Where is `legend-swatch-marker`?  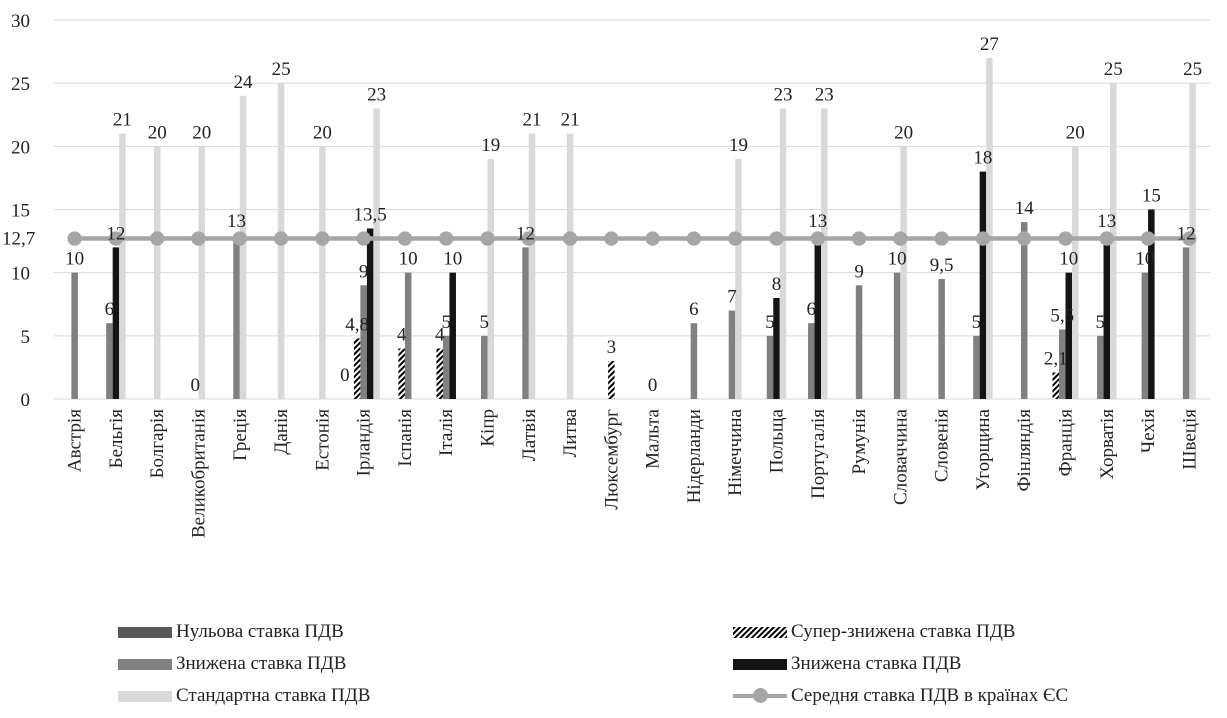 legend-swatch-marker is located at coordinates (760, 695).